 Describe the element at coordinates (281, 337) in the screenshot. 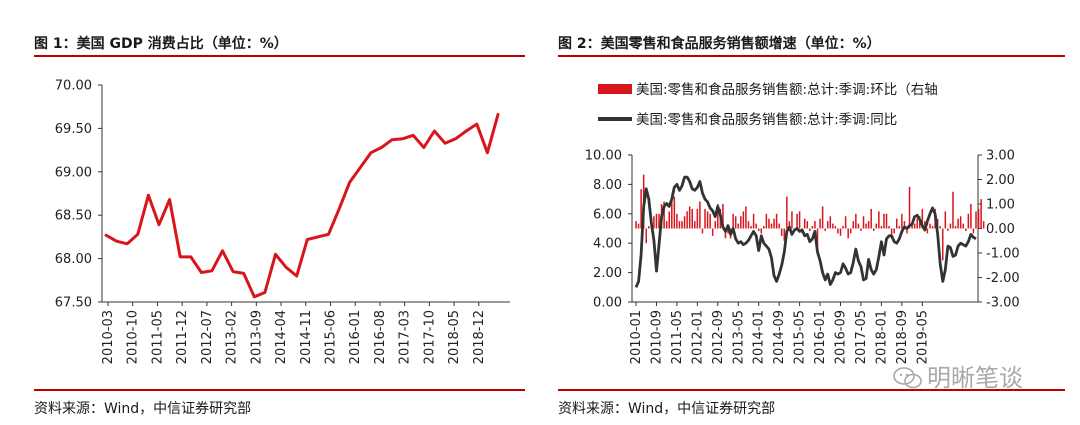

I see `x-tick-label: 2014-04` at that location.